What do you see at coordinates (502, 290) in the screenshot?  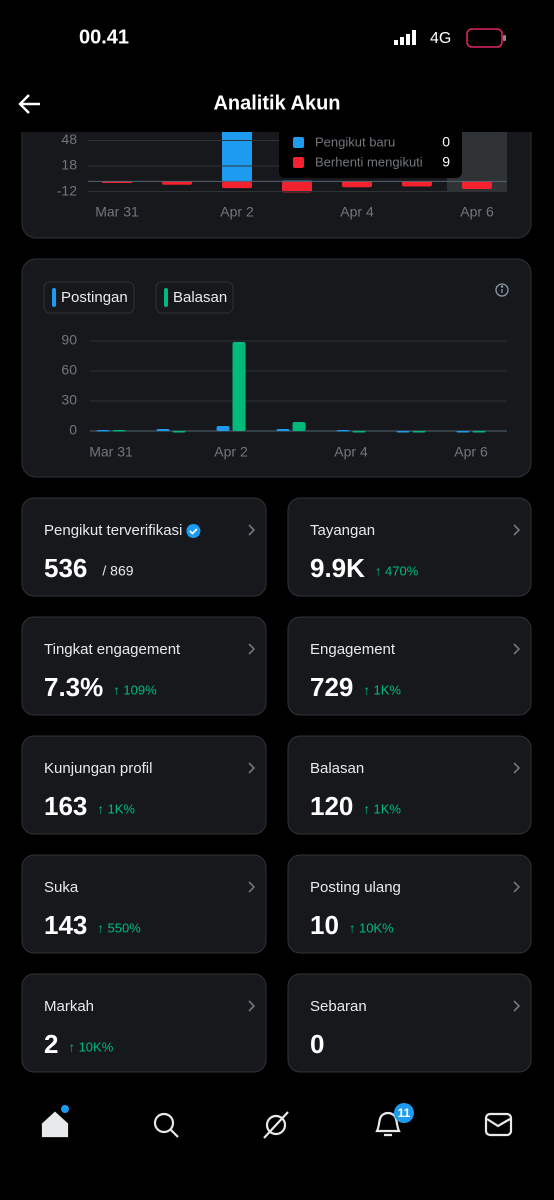 I see `info-icon` at bounding box center [502, 290].